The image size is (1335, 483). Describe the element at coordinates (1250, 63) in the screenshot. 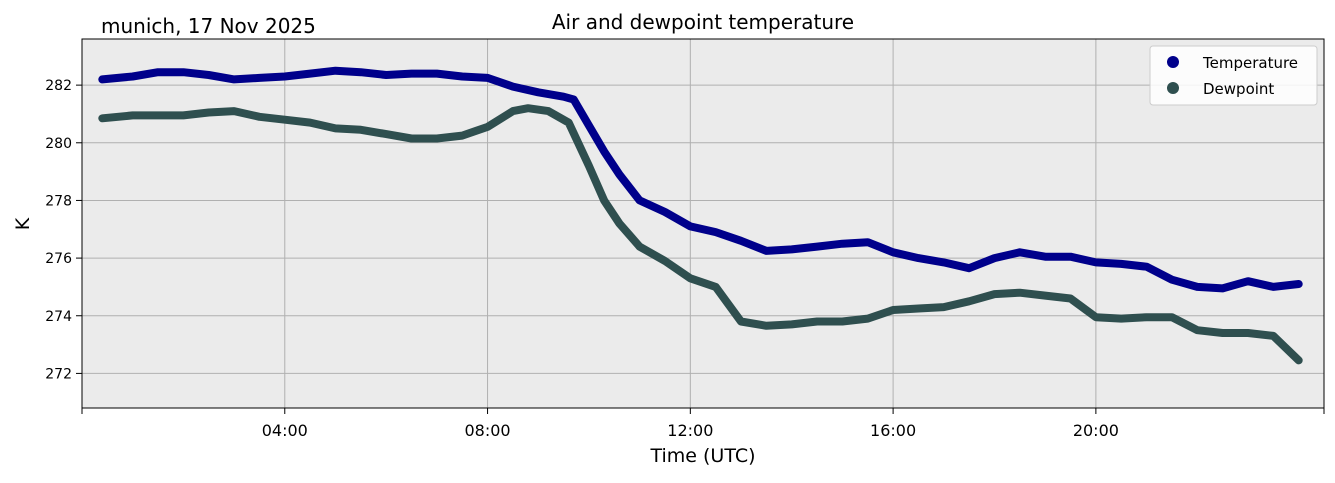

I see `legend-label-temperature: Temperature` at that location.